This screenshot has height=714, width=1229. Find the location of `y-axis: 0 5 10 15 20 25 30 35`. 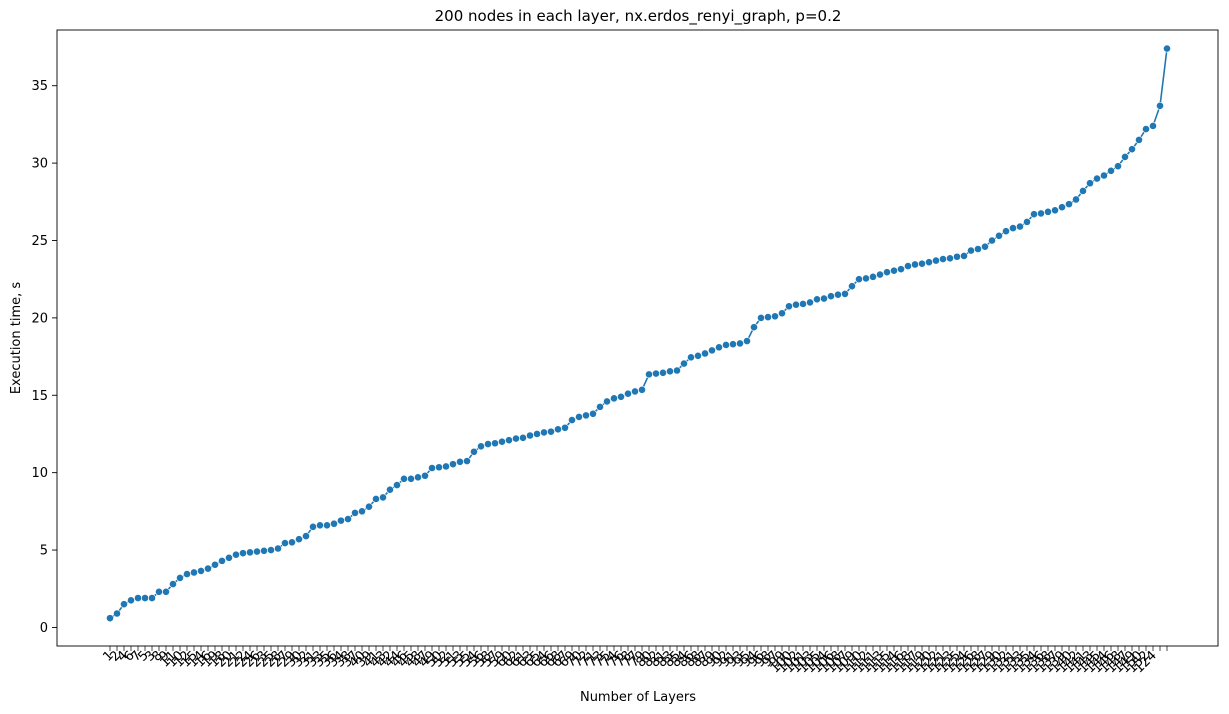

y-axis: 0 5 10 15 20 25 30 35 is located at coordinates (44, 357).